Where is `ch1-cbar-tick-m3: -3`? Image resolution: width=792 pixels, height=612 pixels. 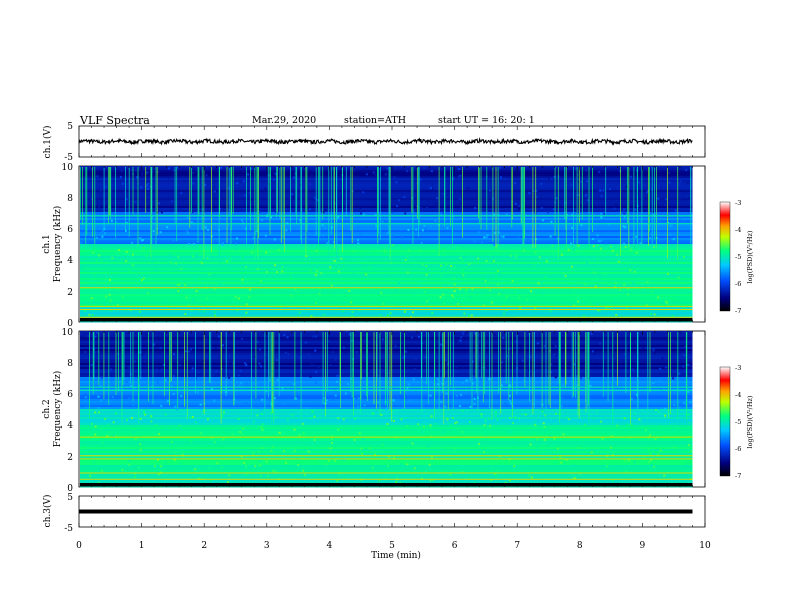
ch1-cbar-tick-m3: -3 is located at coordinates (738, 203).